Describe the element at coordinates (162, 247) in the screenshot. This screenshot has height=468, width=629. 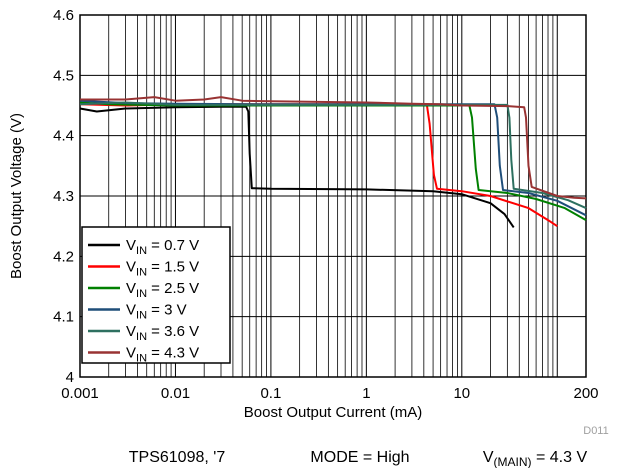
I see `legend-entry: VIN = 0.7 V` at that location.